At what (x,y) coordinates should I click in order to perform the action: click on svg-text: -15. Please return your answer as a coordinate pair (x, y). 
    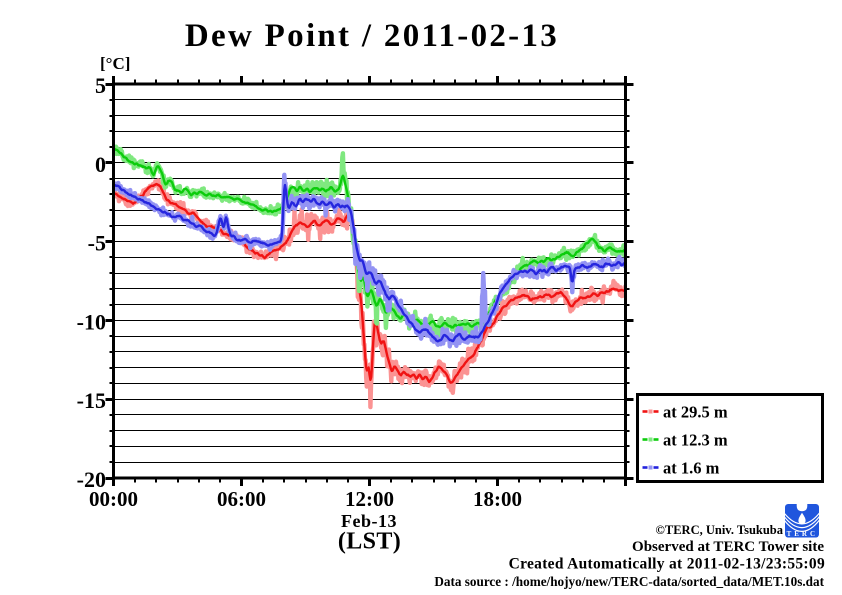
    Looking at the image, I should click on (91, 400).